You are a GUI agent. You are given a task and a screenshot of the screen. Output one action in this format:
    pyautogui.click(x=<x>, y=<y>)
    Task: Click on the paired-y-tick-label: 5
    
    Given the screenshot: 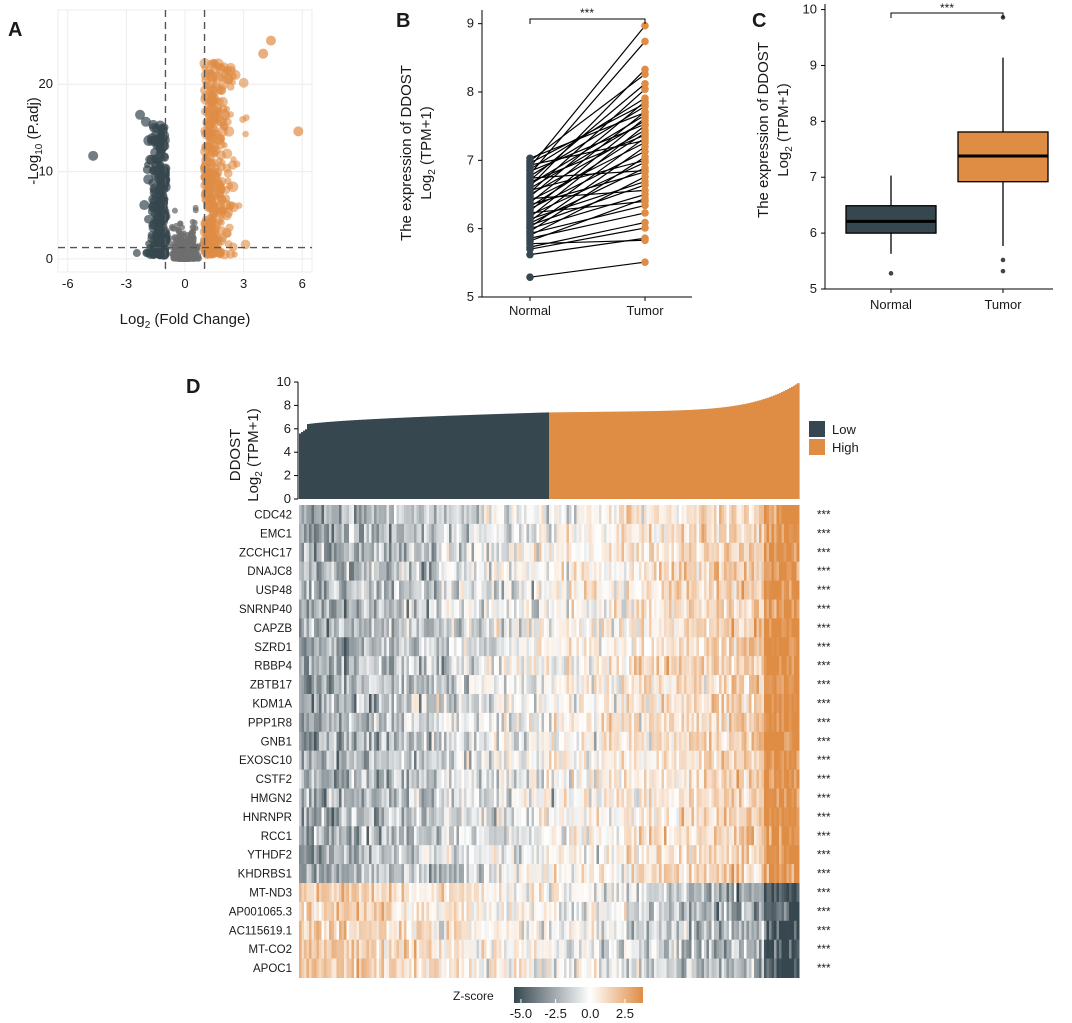 What is the action you would take?
    pyautogui.click(x=470, y=296)
    